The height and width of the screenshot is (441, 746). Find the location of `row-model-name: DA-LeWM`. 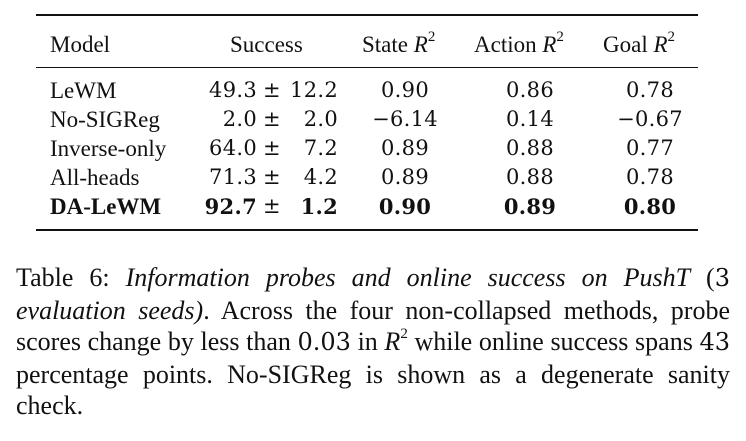

row-model-name: DA-LeWM is located at coordinates (106, 206).